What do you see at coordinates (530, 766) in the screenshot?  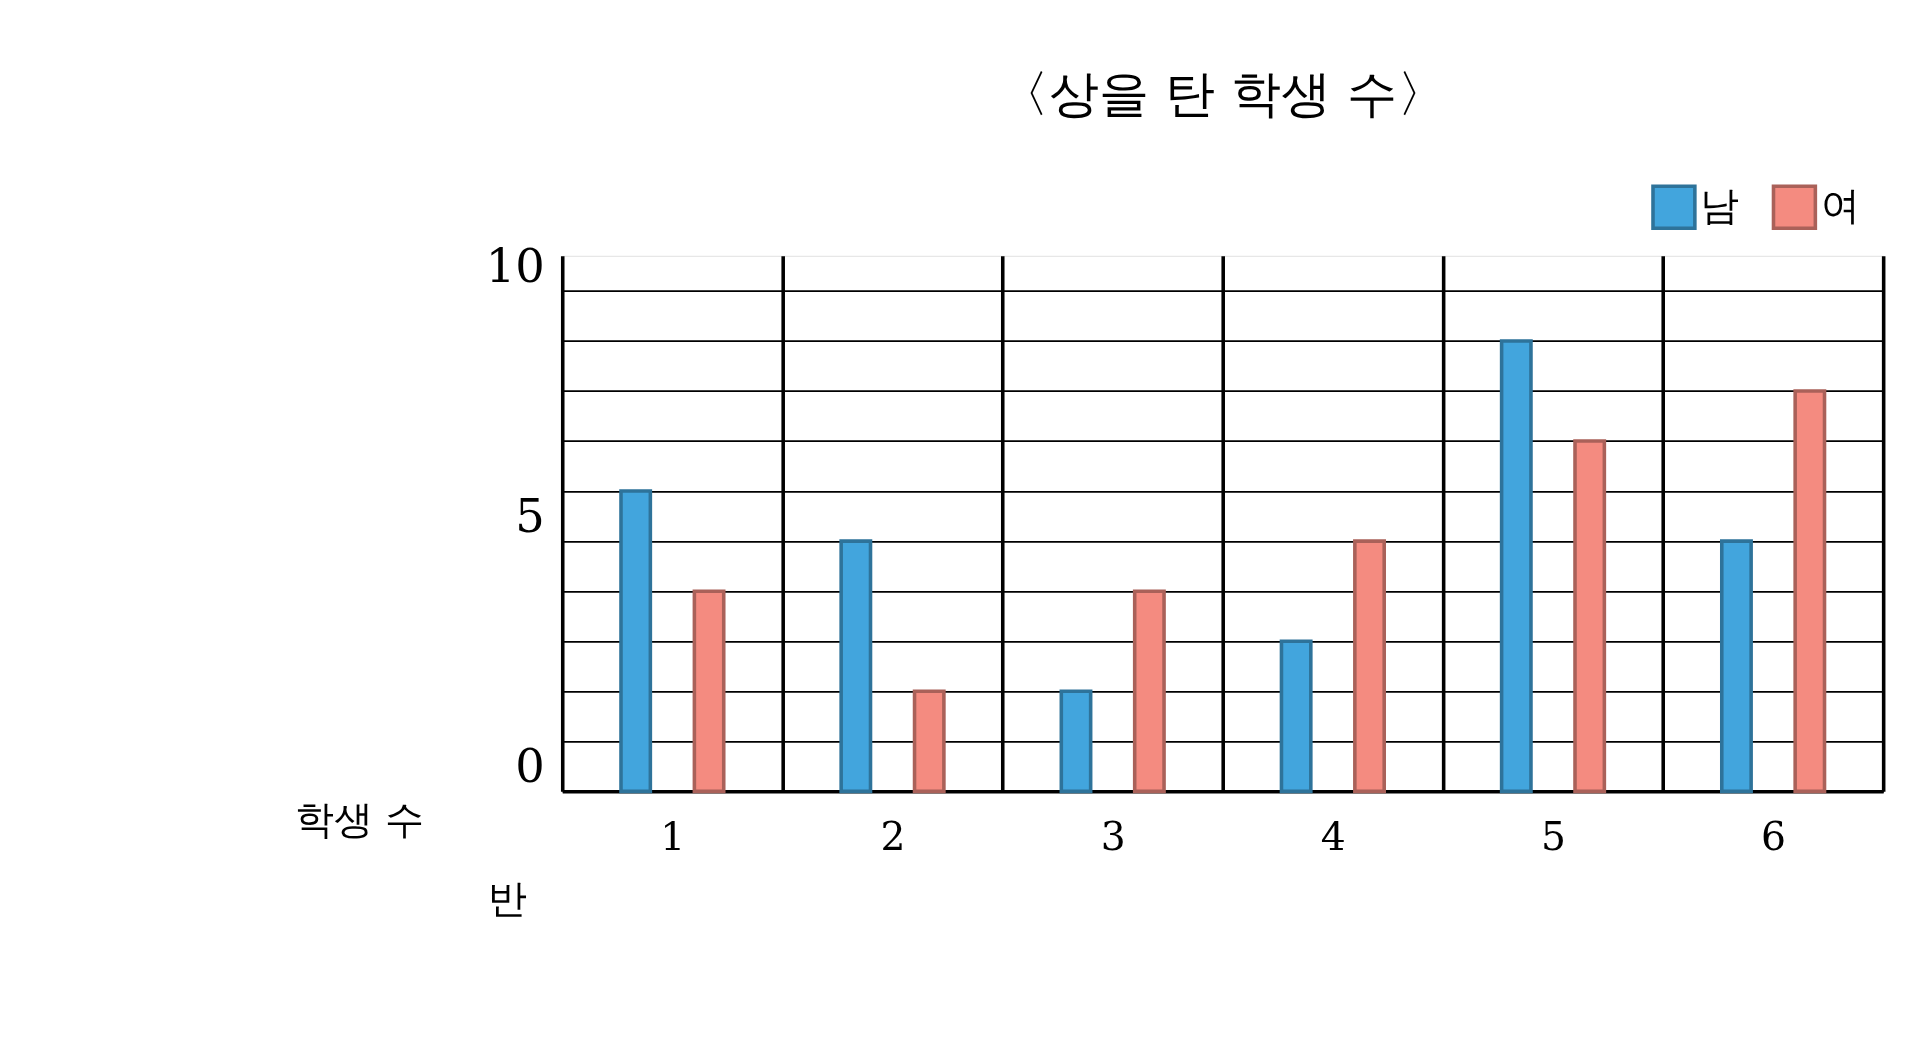 I see `y-tick-label: 0` at bounding box center [530, 766].